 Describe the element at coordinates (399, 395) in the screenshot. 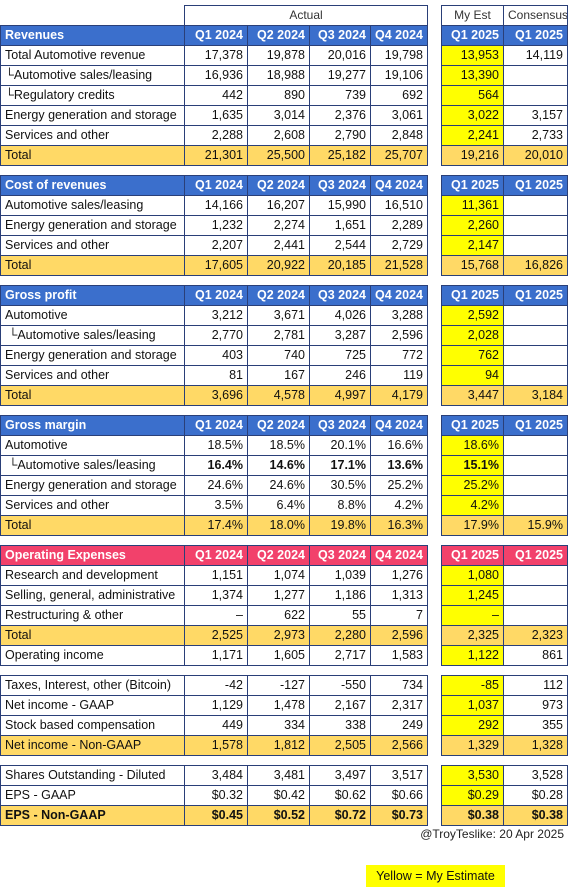

I see `value-cell: 4,179` at that location.